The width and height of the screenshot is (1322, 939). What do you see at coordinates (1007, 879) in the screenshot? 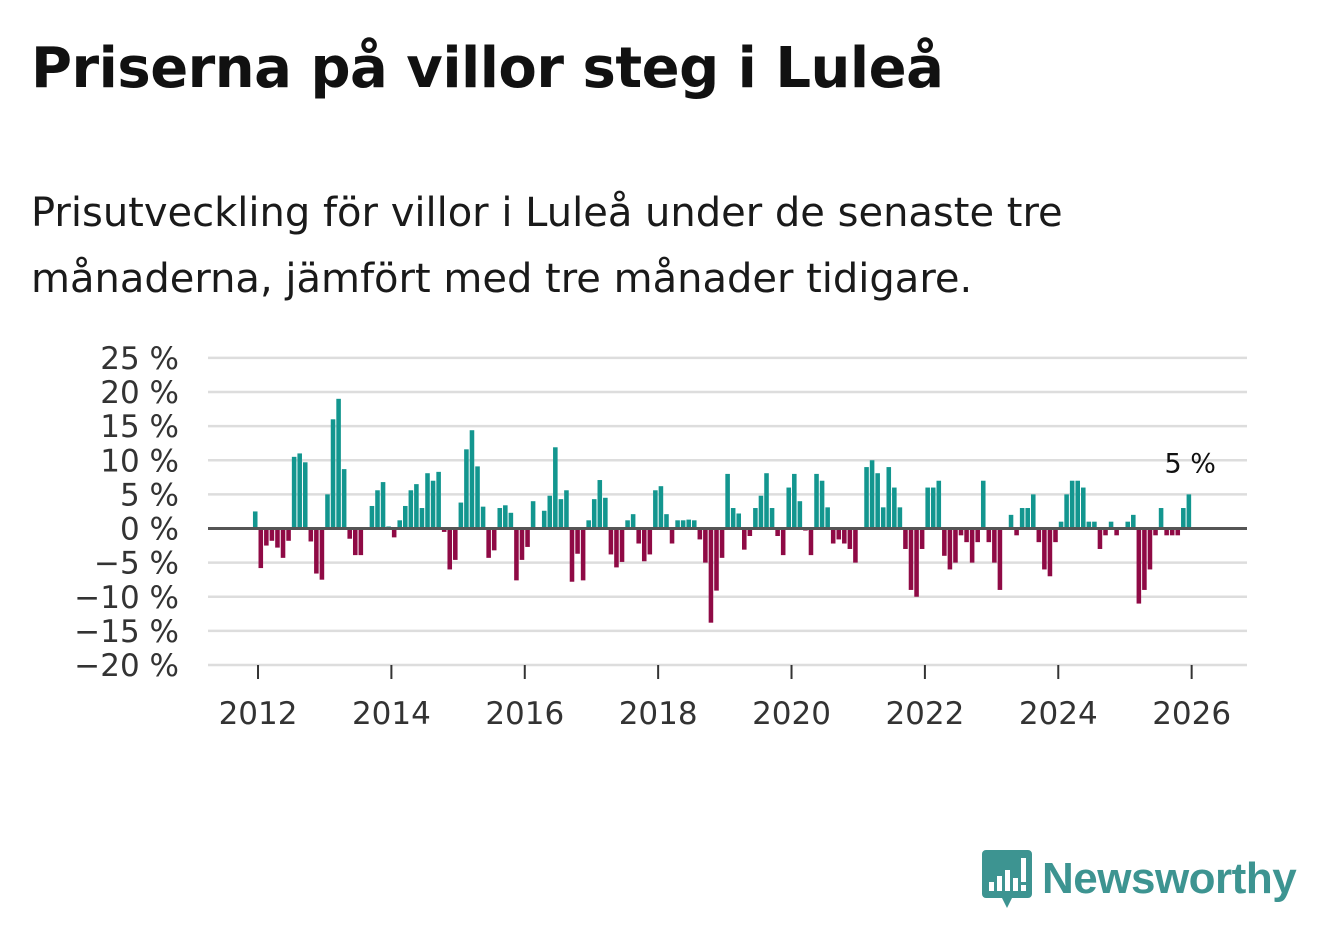
I see `newsworthy-logo-icon` at bounding box center [1007, 879].